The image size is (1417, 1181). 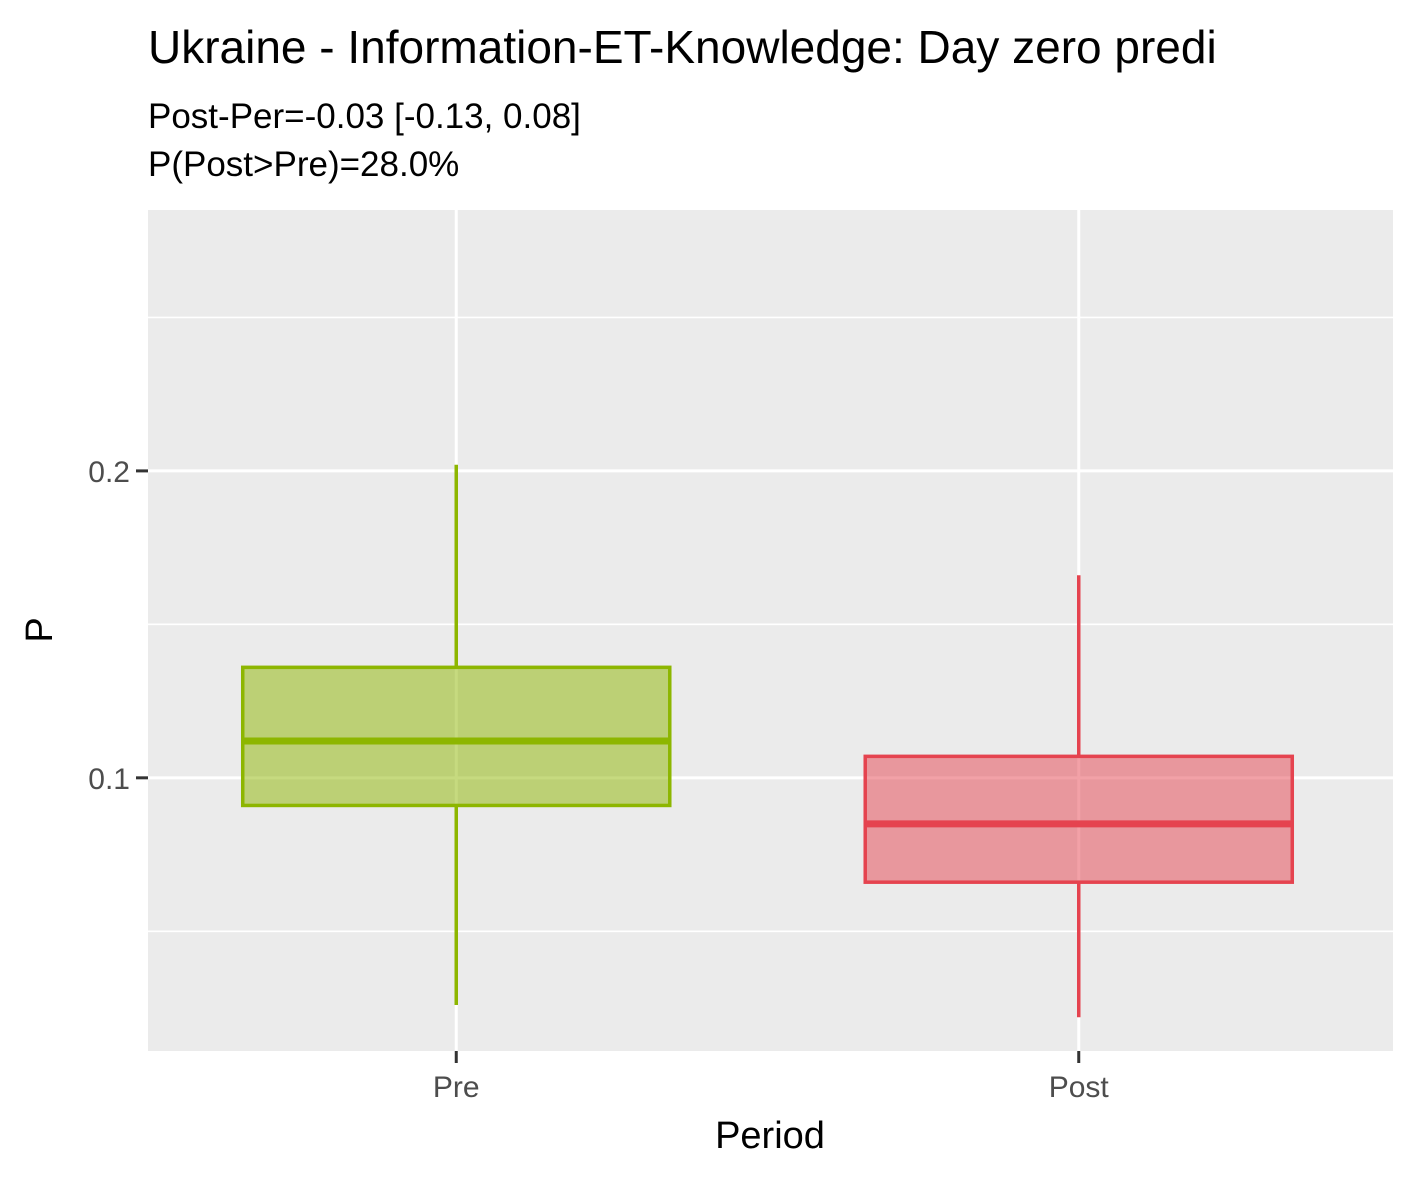 I want to click on chart-subtitle-line-2: P(Post>Pre)=28.0%, so click(x=303, y=164).